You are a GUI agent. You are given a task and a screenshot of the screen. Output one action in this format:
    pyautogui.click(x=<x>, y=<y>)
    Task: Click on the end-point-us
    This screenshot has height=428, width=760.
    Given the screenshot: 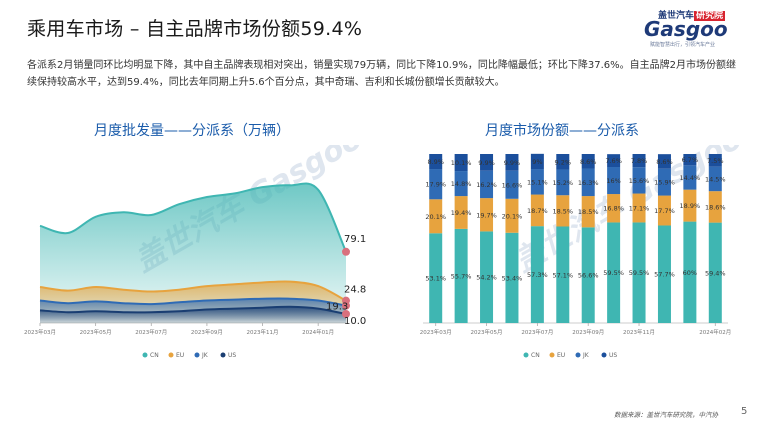 What is the action you would take?
    pyautogui.click(x=346, y=314)
    